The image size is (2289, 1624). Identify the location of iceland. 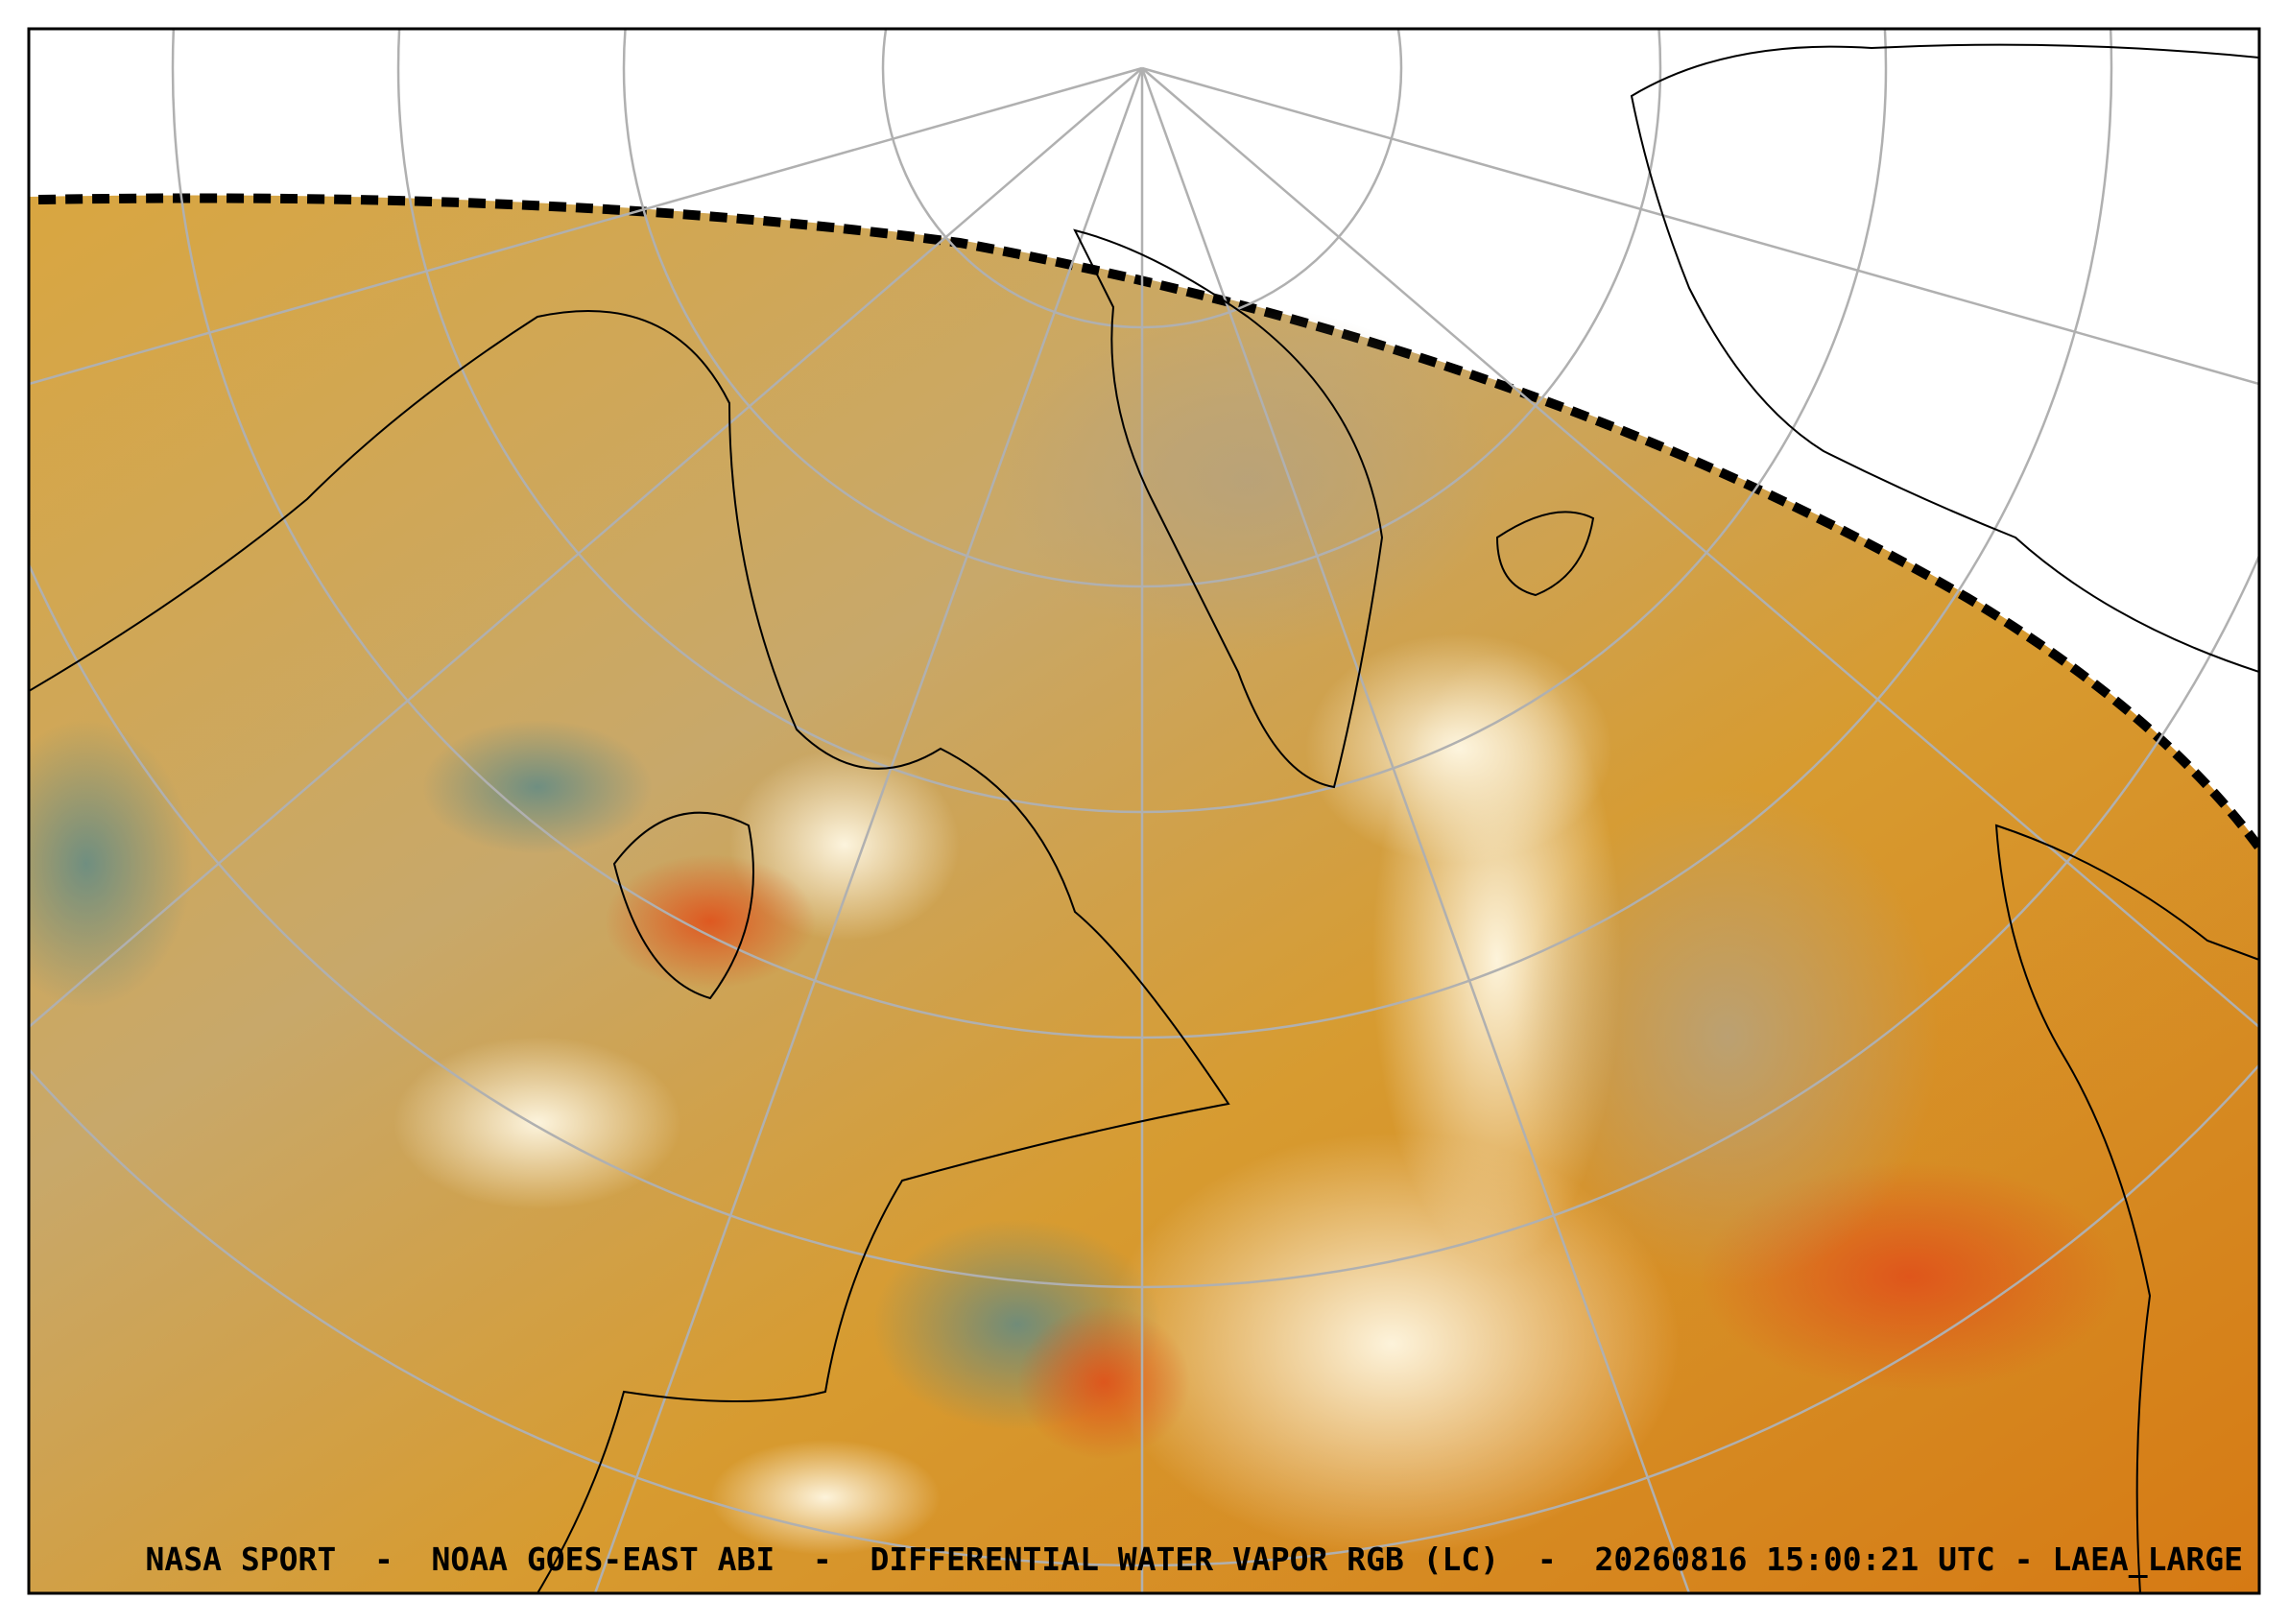
(1545, 554).